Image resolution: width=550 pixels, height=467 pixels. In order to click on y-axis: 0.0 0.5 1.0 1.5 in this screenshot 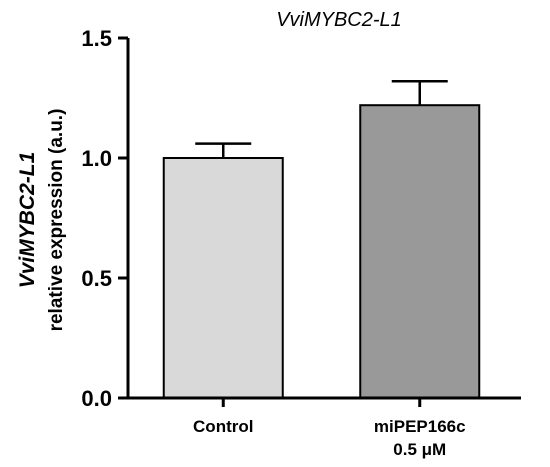, I will do `click(105, 218)`.